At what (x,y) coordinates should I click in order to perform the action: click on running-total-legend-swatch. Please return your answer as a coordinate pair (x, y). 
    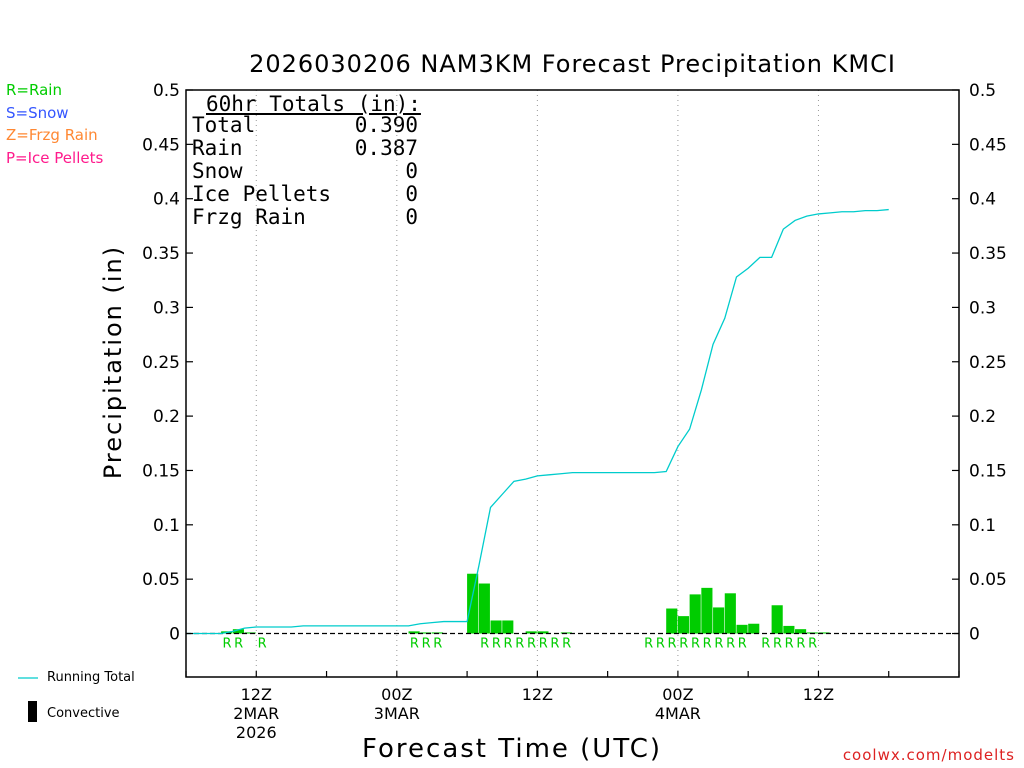
    Looking at the image, I should click on (28, 678).